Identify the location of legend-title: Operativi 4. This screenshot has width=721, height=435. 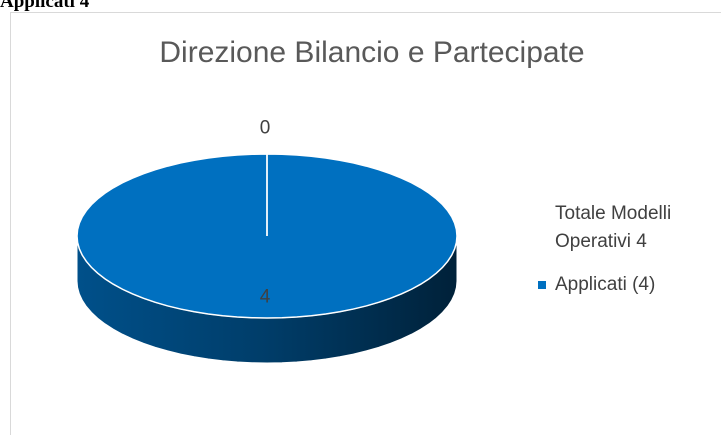
(601, 241).